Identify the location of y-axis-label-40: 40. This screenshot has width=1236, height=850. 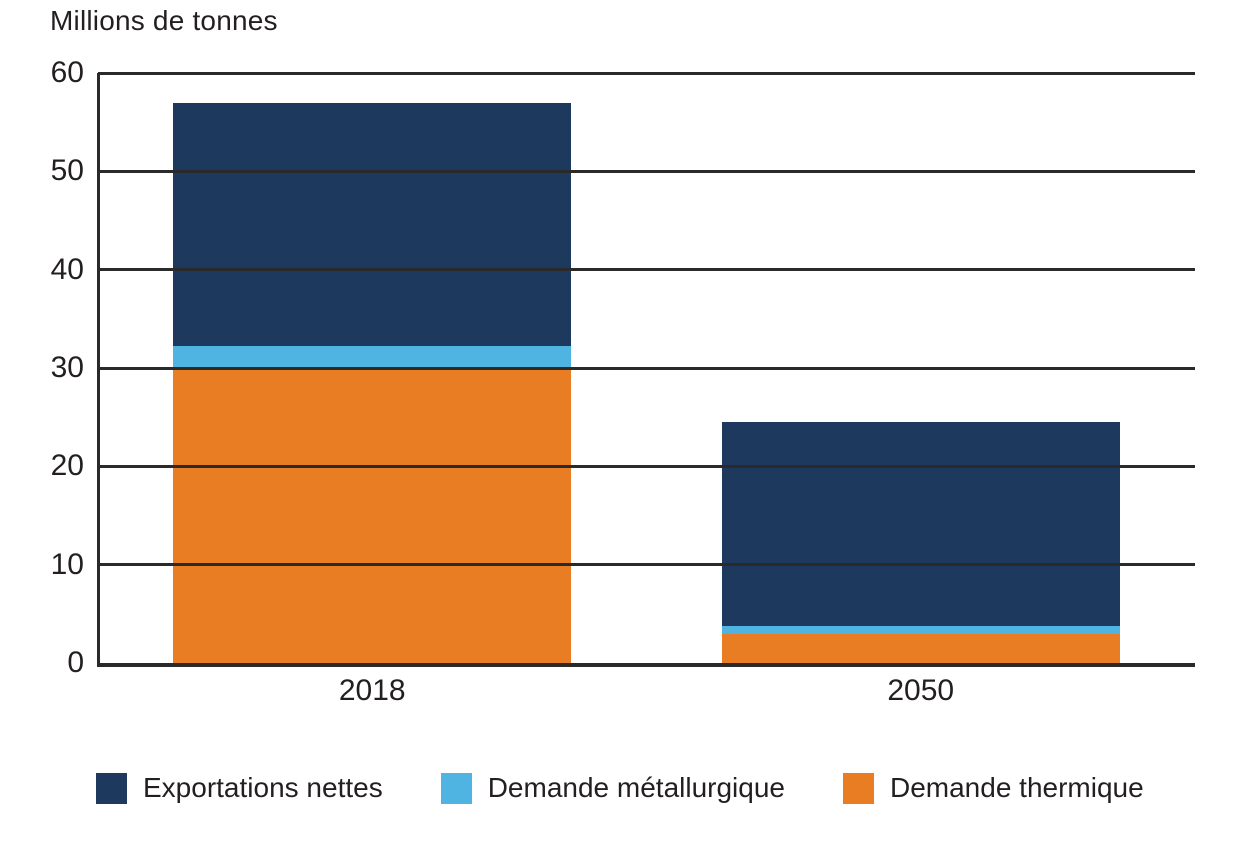
(67, 269).